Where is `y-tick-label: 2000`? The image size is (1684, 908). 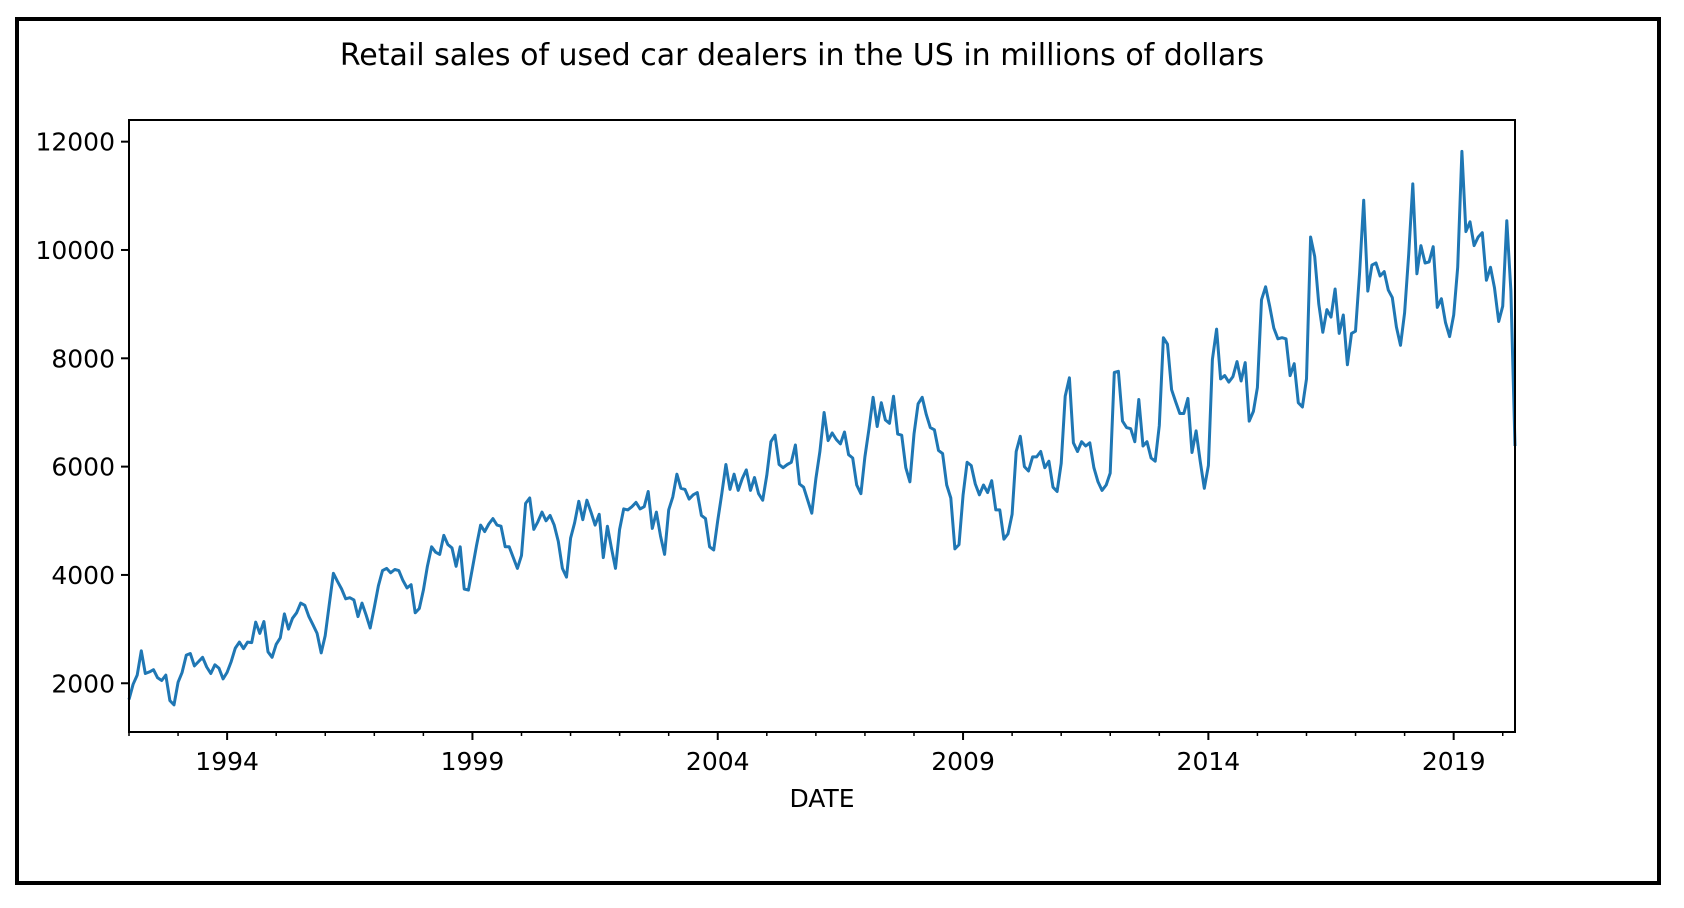 y-tick-label: 2000 is located at coordinates (83, 683).